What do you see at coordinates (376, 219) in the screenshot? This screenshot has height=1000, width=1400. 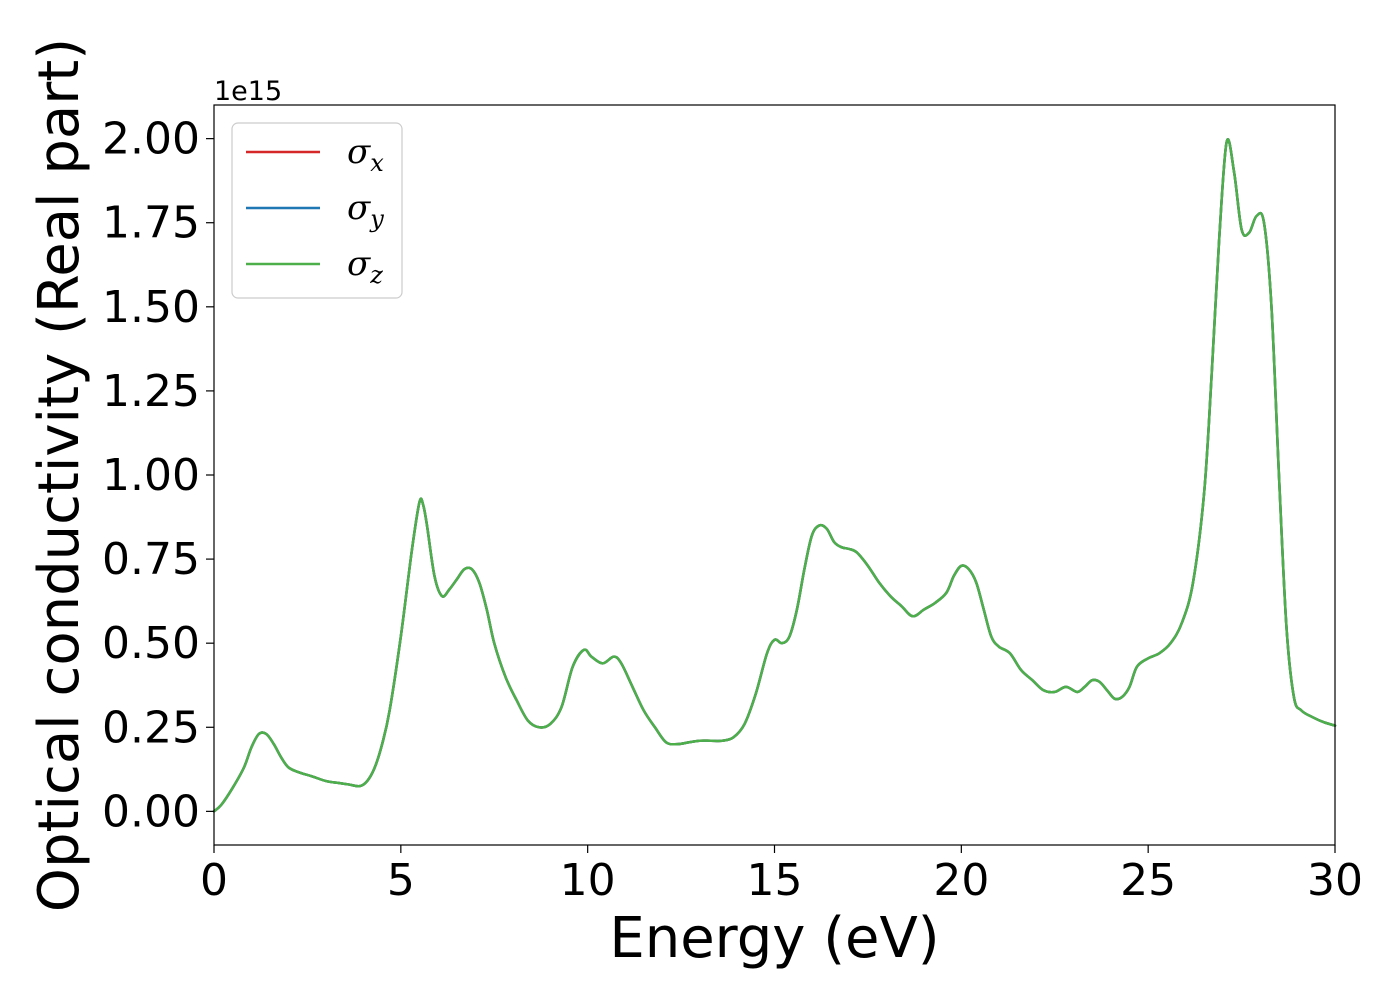 I see `legend-subscript: y` at bounding box center [376, 219].